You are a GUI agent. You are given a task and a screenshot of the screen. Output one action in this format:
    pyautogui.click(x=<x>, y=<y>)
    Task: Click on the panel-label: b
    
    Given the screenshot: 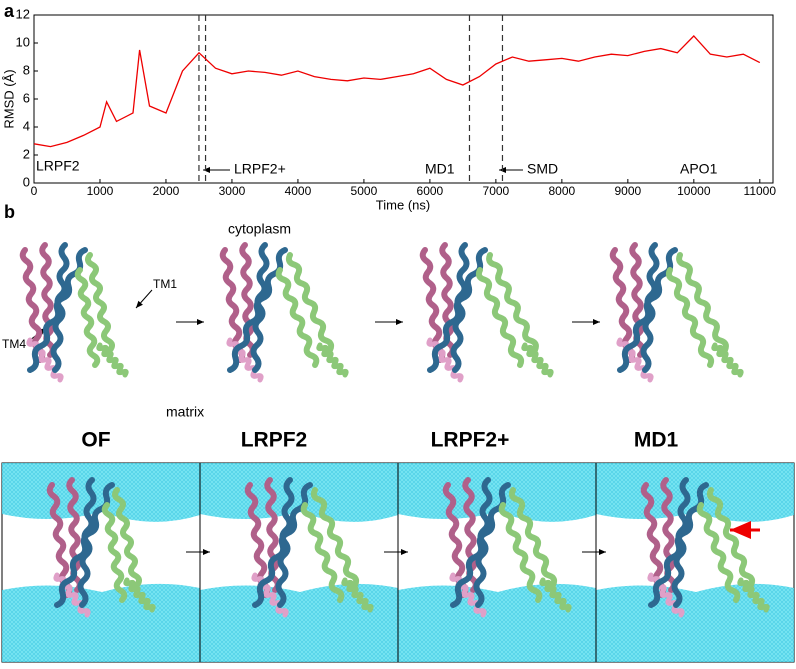 What is the action you would take?
    pyautogui.click(x=9, y=212)
    